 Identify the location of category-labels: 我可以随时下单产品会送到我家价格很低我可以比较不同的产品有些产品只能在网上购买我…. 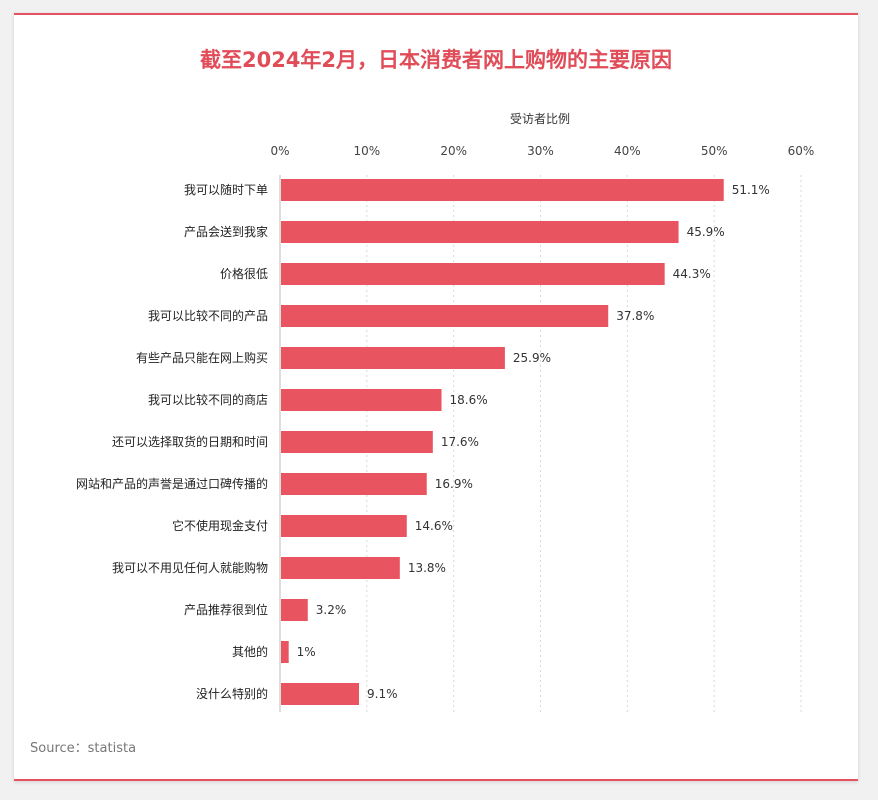
(172, 441).